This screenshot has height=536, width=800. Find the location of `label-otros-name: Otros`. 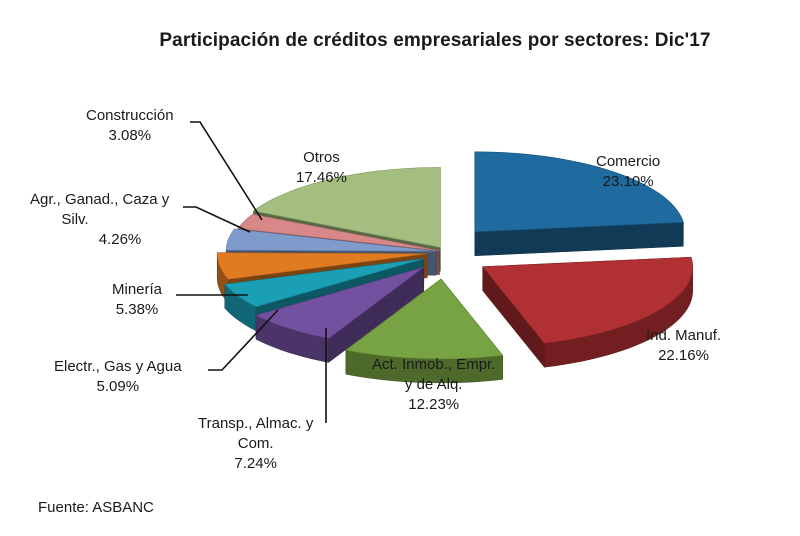

label-otros-name: Otros is located at coordinates (321, 157).